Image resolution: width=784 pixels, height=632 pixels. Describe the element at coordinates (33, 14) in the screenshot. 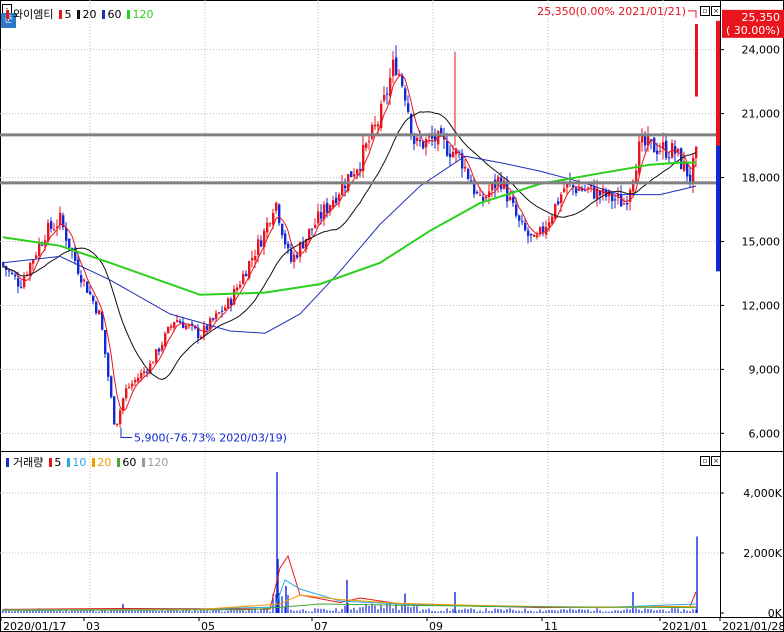

I see `stock-name: 와이엠티` at that location.